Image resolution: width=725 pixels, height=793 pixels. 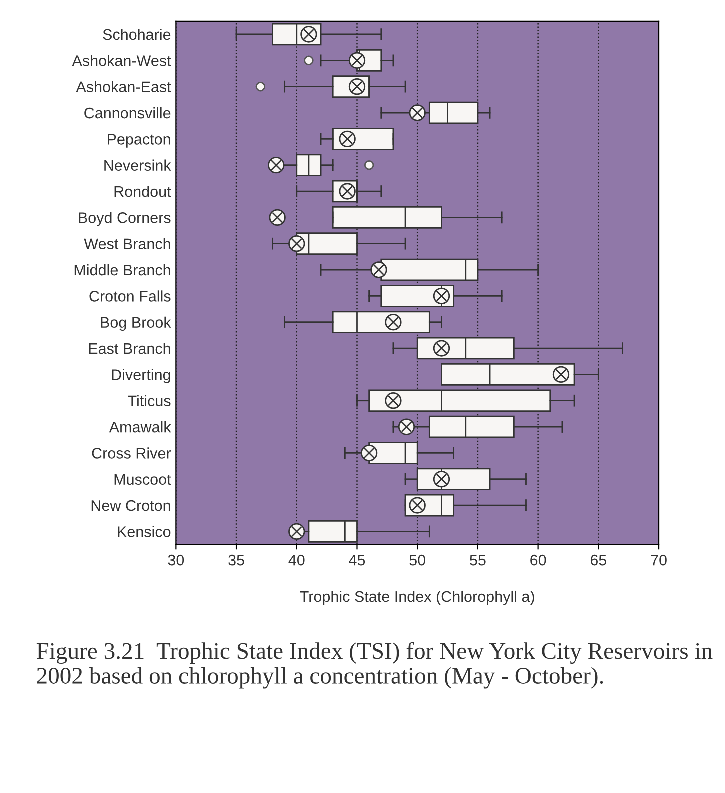 I want to click on y-tick-label: Rondout, so click(x=143, y=192).